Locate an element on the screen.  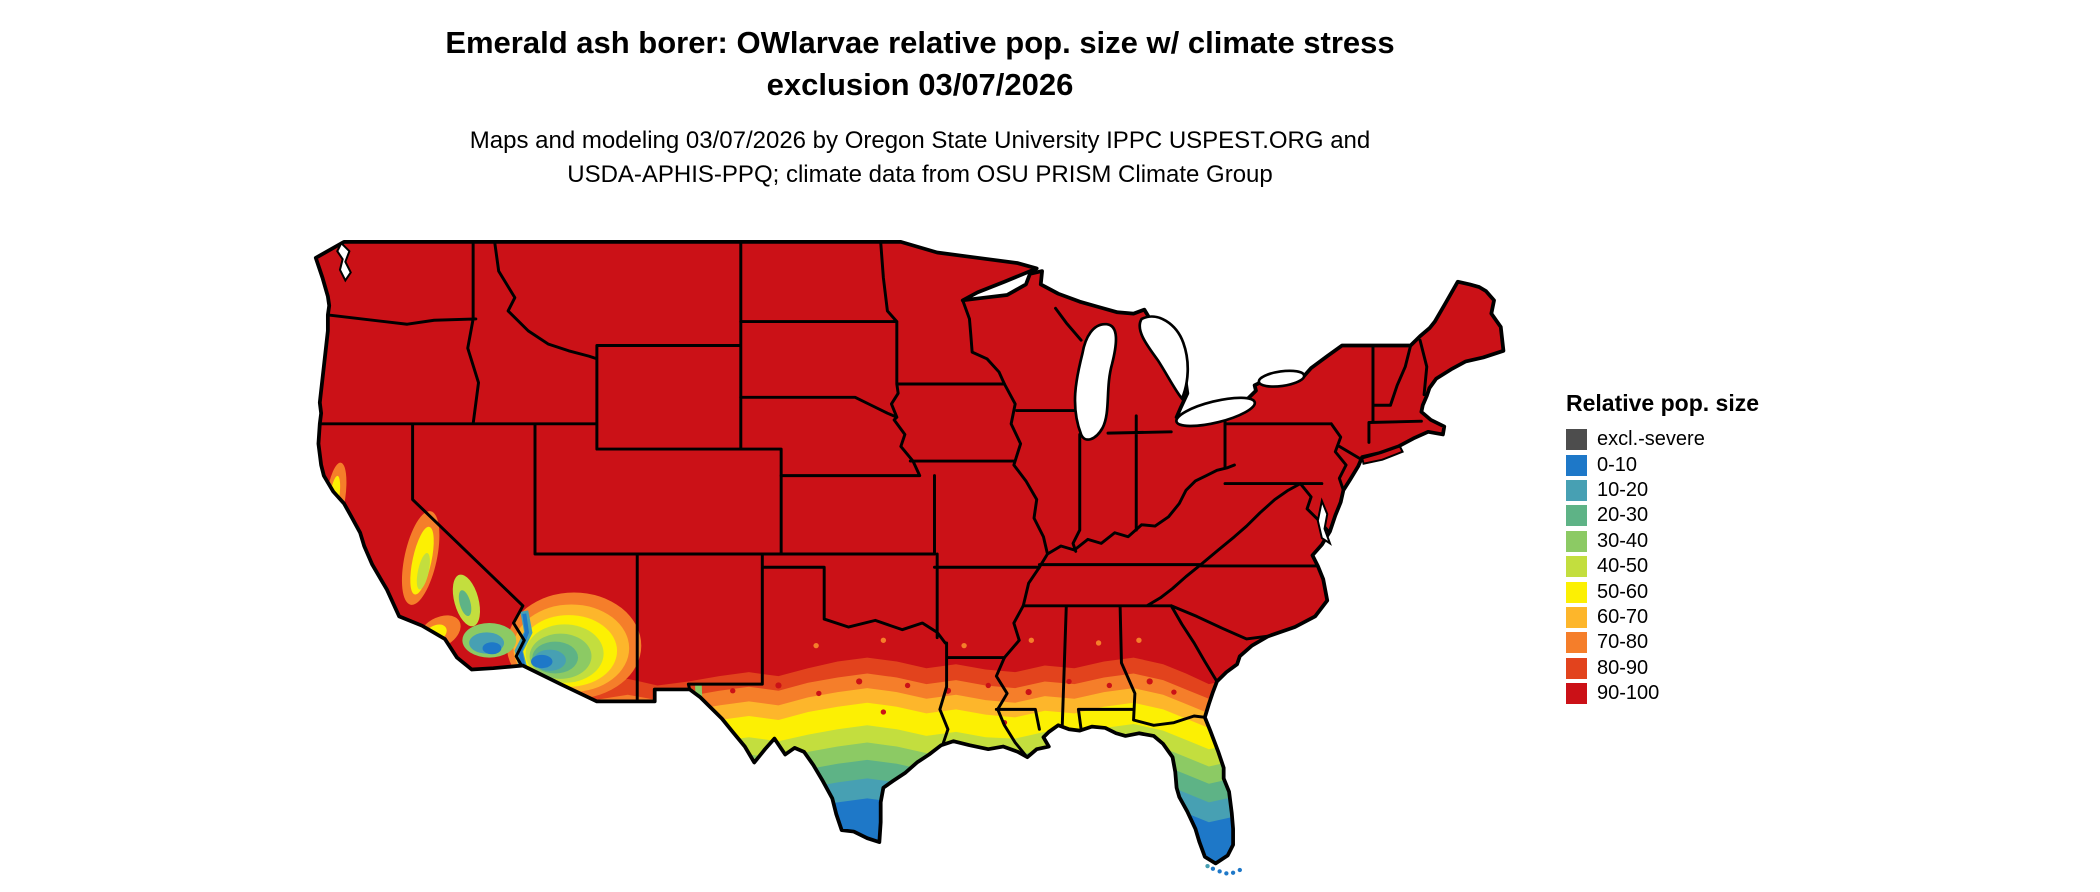
legend-item: 40-50 is located at coordinates (1662, 566).